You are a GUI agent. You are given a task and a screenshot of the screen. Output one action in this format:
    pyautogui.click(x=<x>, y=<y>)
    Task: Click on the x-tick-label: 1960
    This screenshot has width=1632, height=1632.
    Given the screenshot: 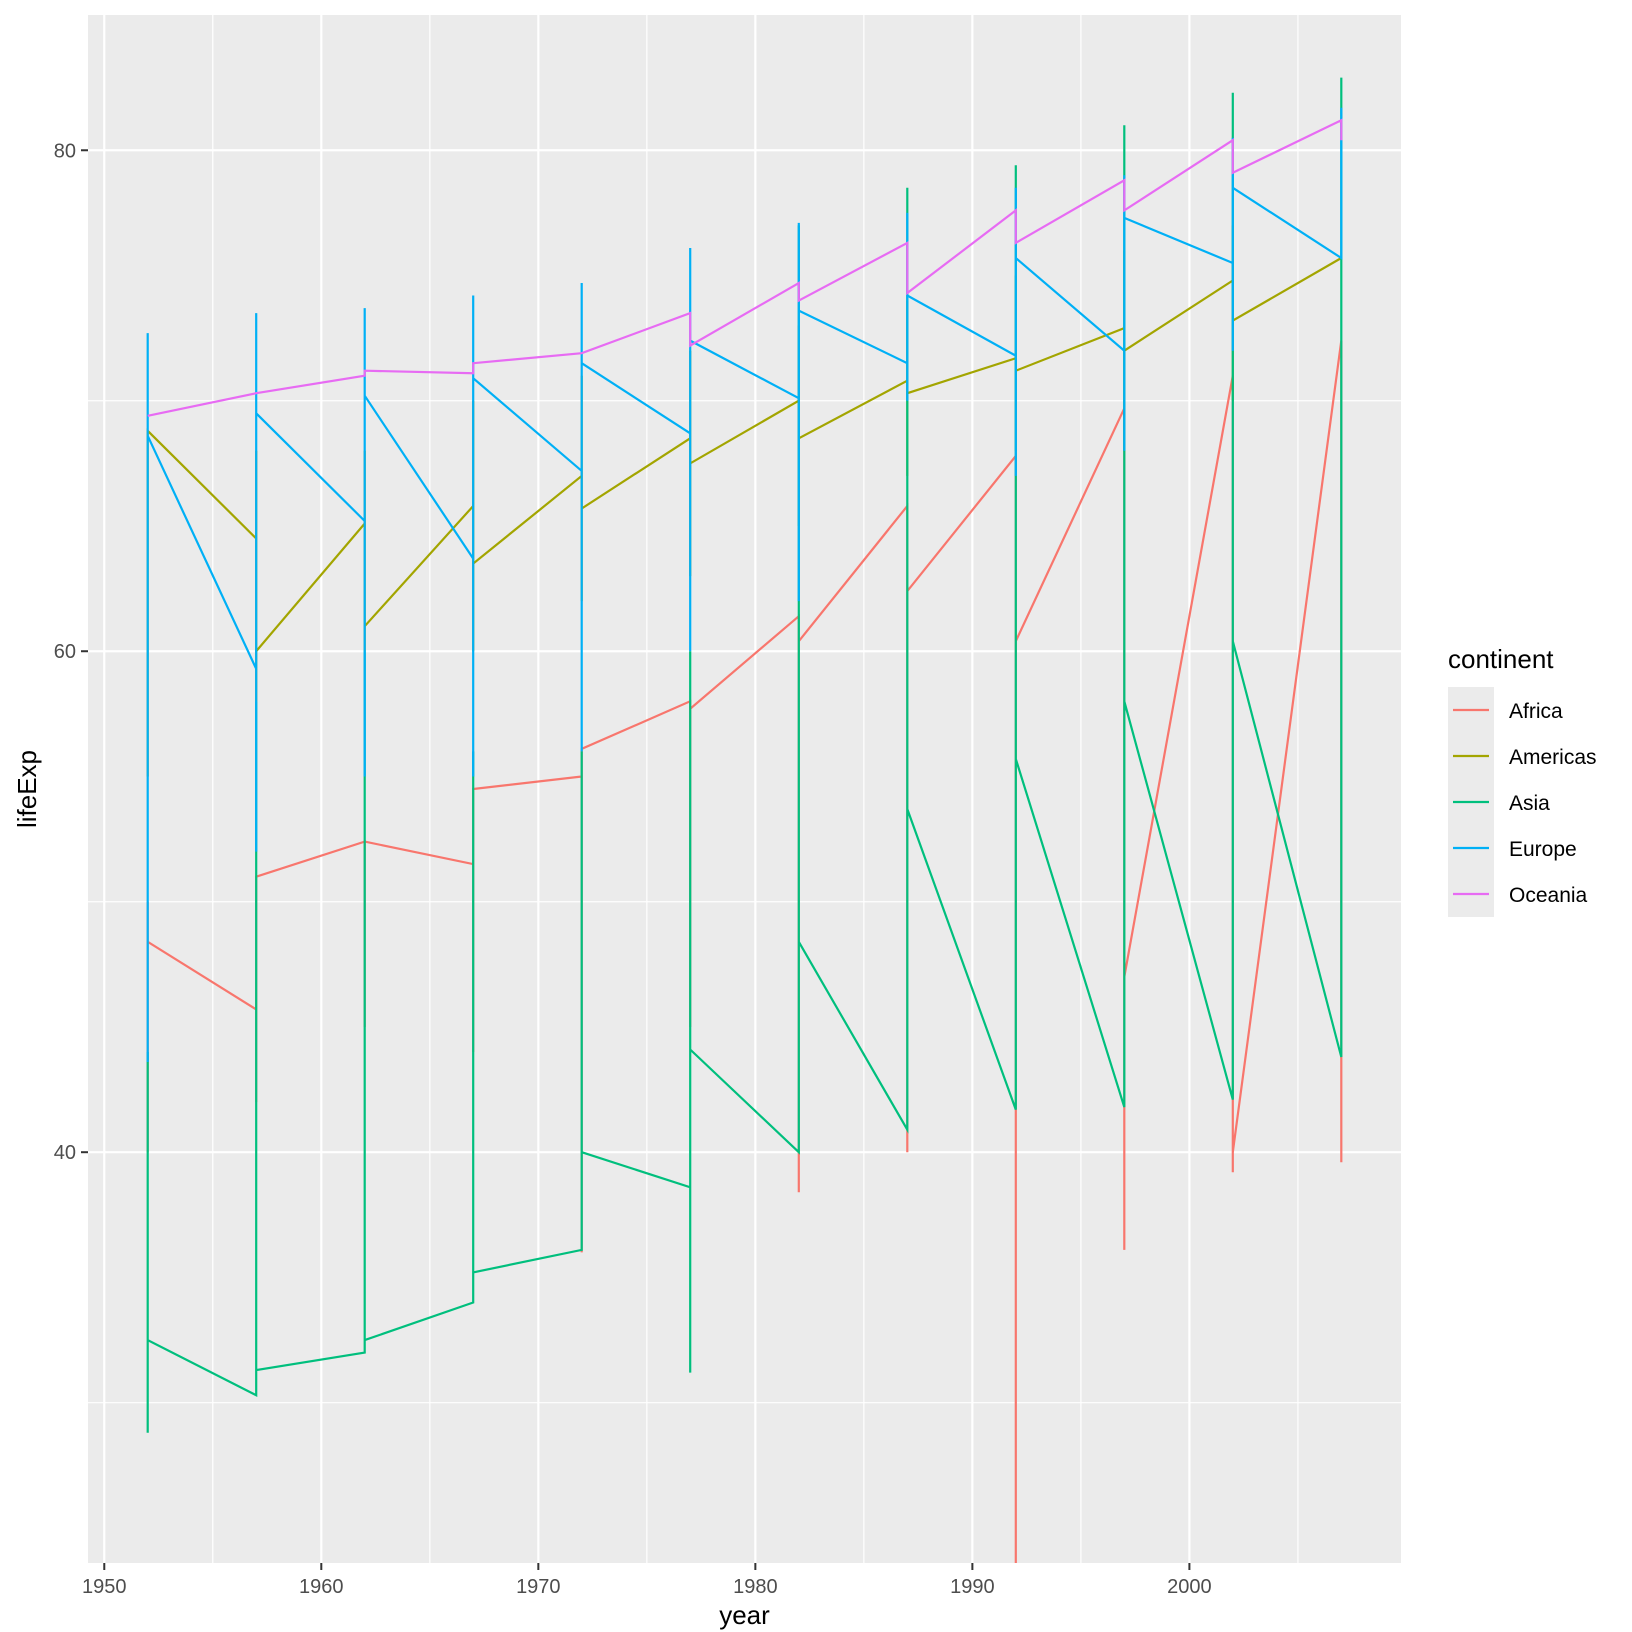 What is the action you would take?
    pyautogui.click(x=321, y=1587)
    